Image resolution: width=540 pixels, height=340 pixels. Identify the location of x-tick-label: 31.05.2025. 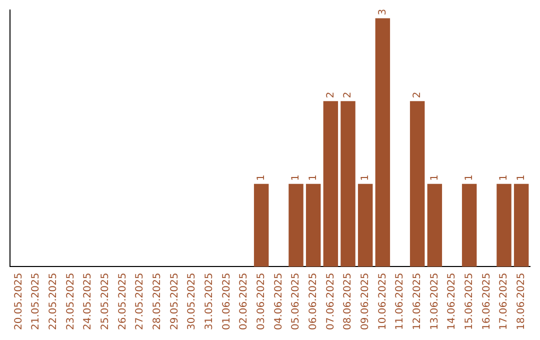
(209, 301).